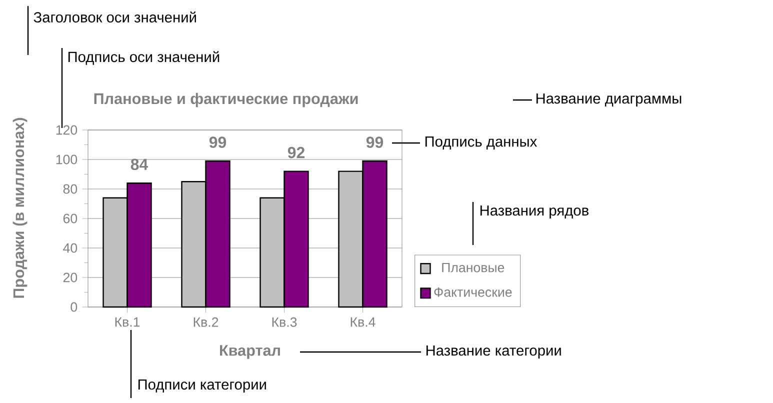 The height and width of the screenshot is (403, 773). Describe the element at coordinates (144, 58) in the screenshot. I see `text: Подпись оси значений` at that location.